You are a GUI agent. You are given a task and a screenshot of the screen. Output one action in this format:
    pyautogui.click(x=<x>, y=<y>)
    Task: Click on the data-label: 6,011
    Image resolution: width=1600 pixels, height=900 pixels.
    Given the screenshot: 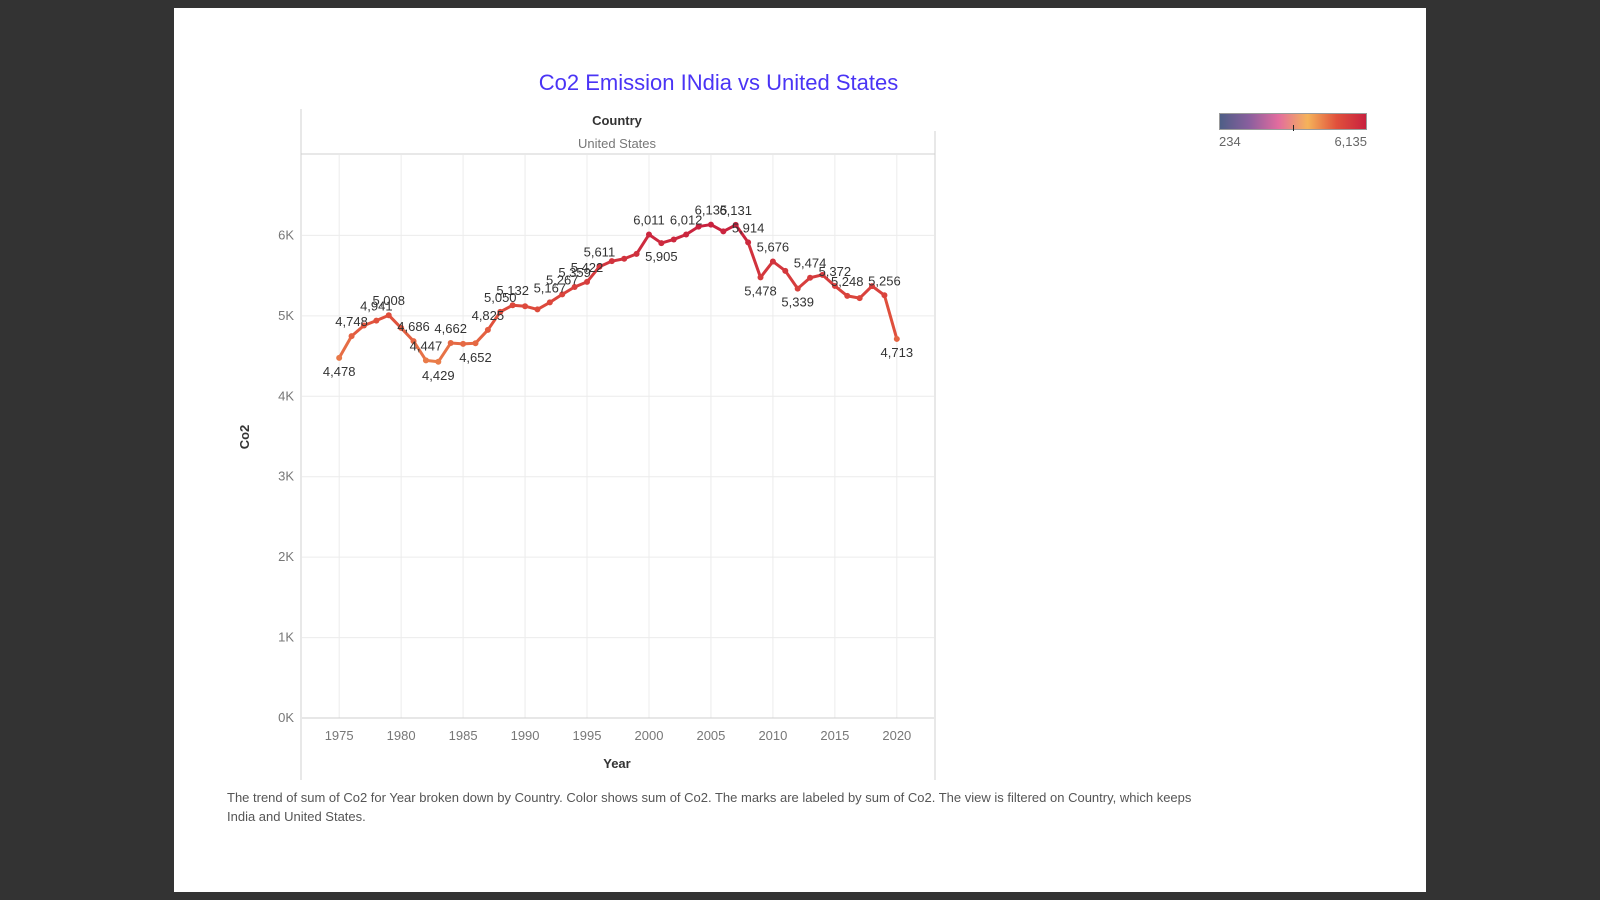 What is the action you would take?
    pyautogui.click(x=649, y=220)
    